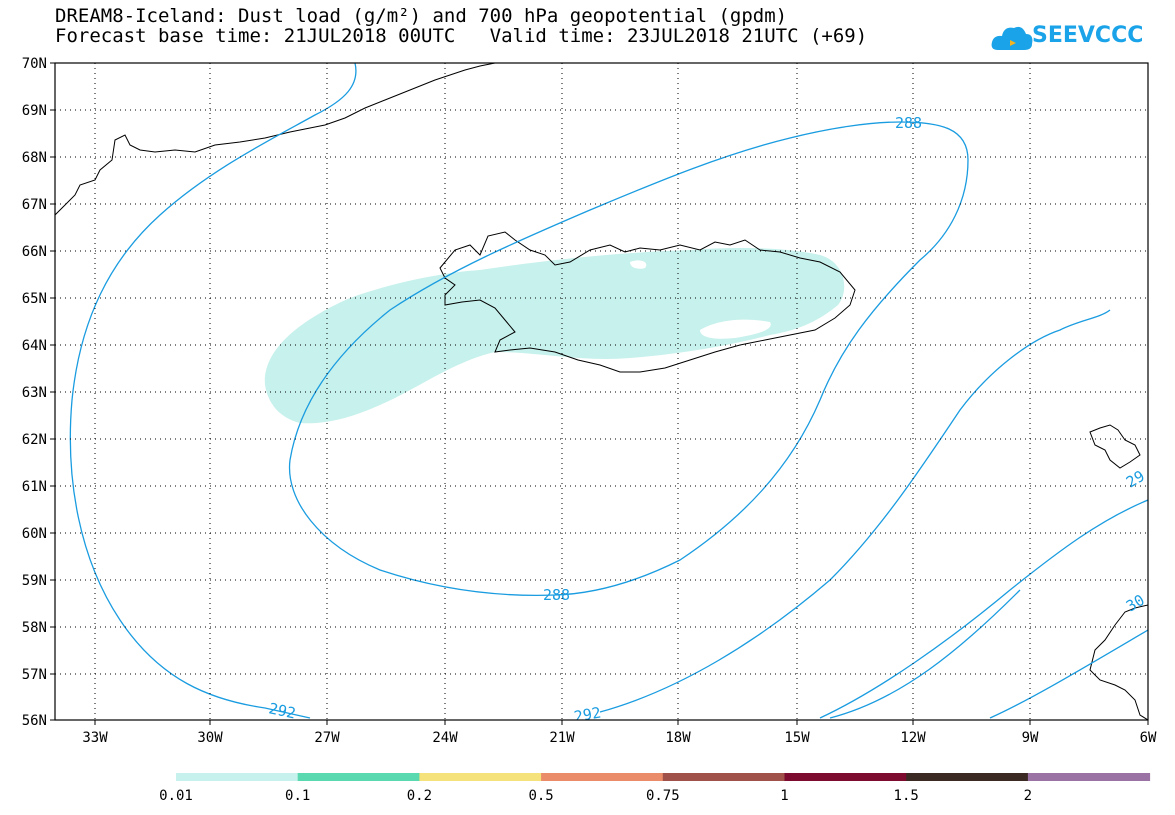 This screenshot has height=815, width=1175. Describe the element at coordinates (1135, 479) in the screenshot. I see `contour-label-29: 29` at that location.